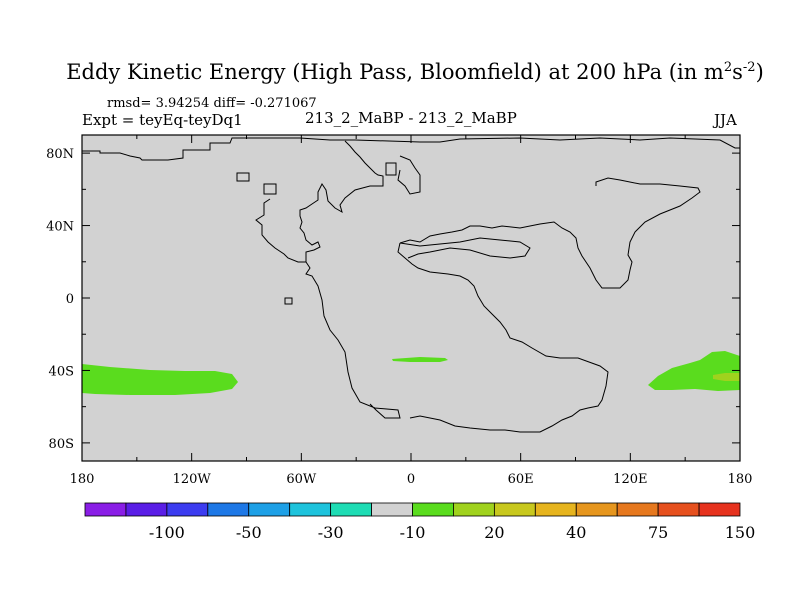 This screenshot has height=600, width=800. What do you see at coordinates (411, 479) in the screenshot?
I see `lon-tick-label: 0` at bounding box center [411, 479].